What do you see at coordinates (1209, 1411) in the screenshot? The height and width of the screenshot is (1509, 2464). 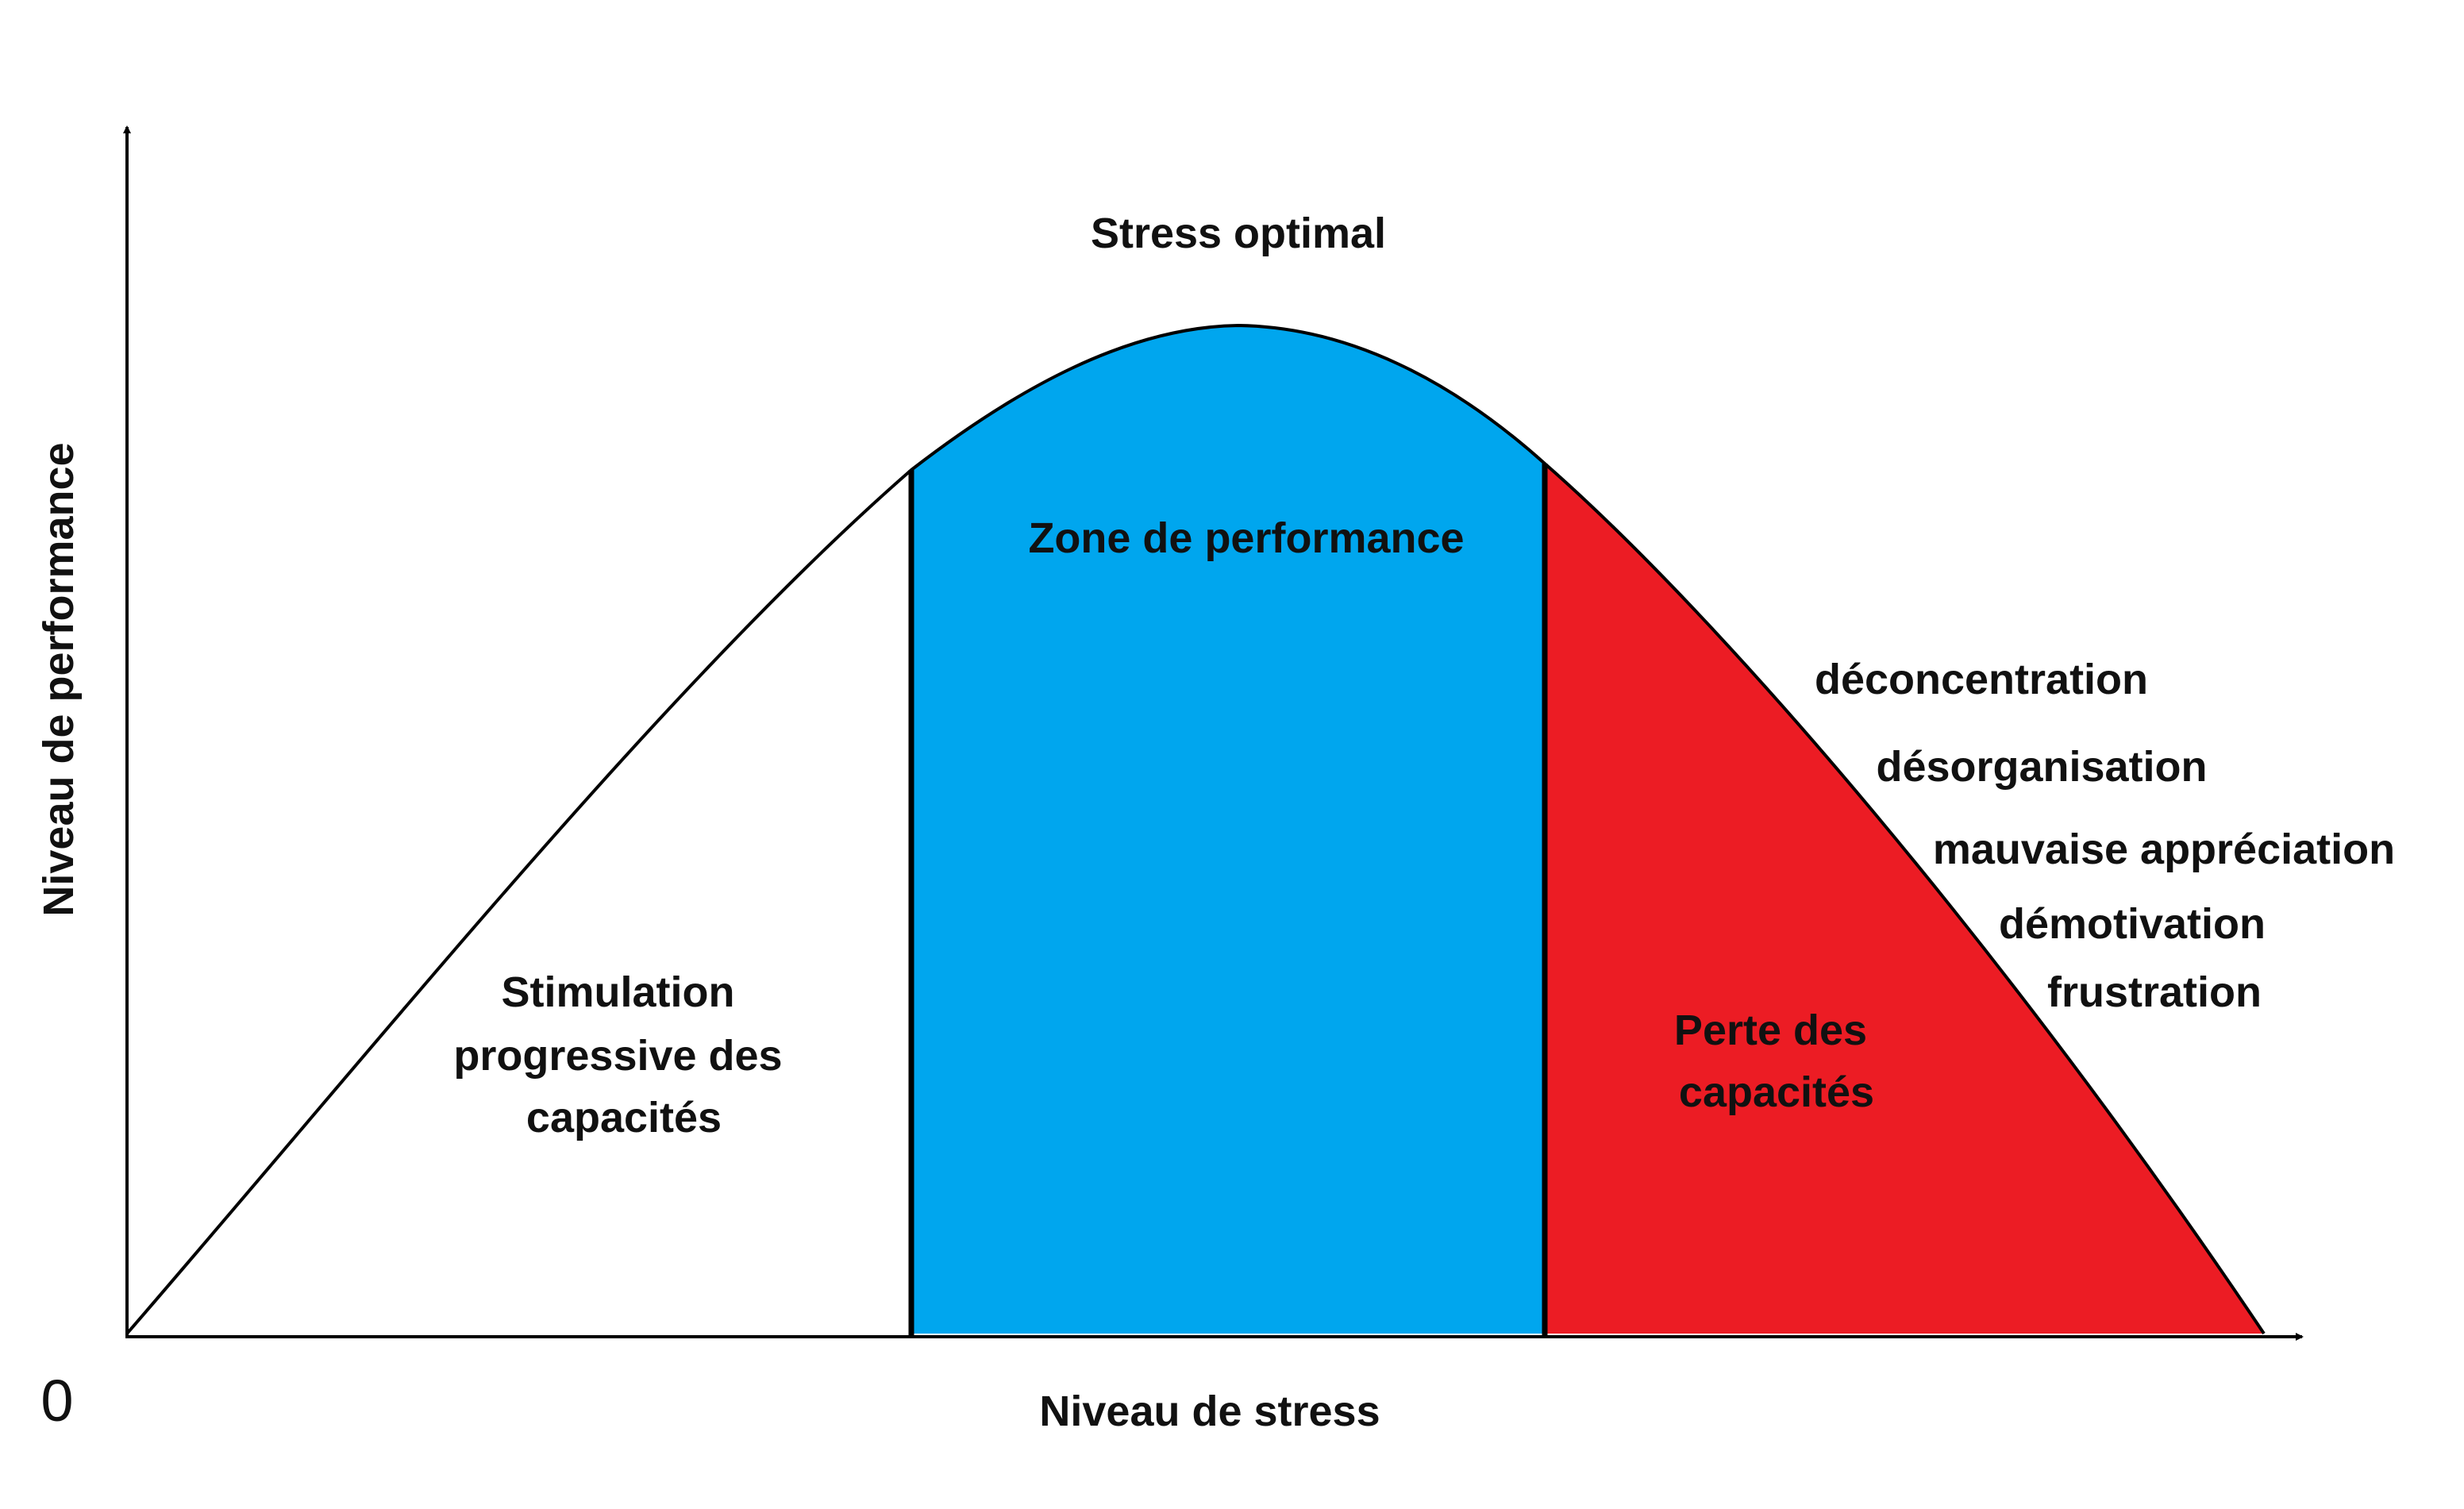 I see `x-axis-label: Niveau de stress` at bounding box center [1209, 1411].